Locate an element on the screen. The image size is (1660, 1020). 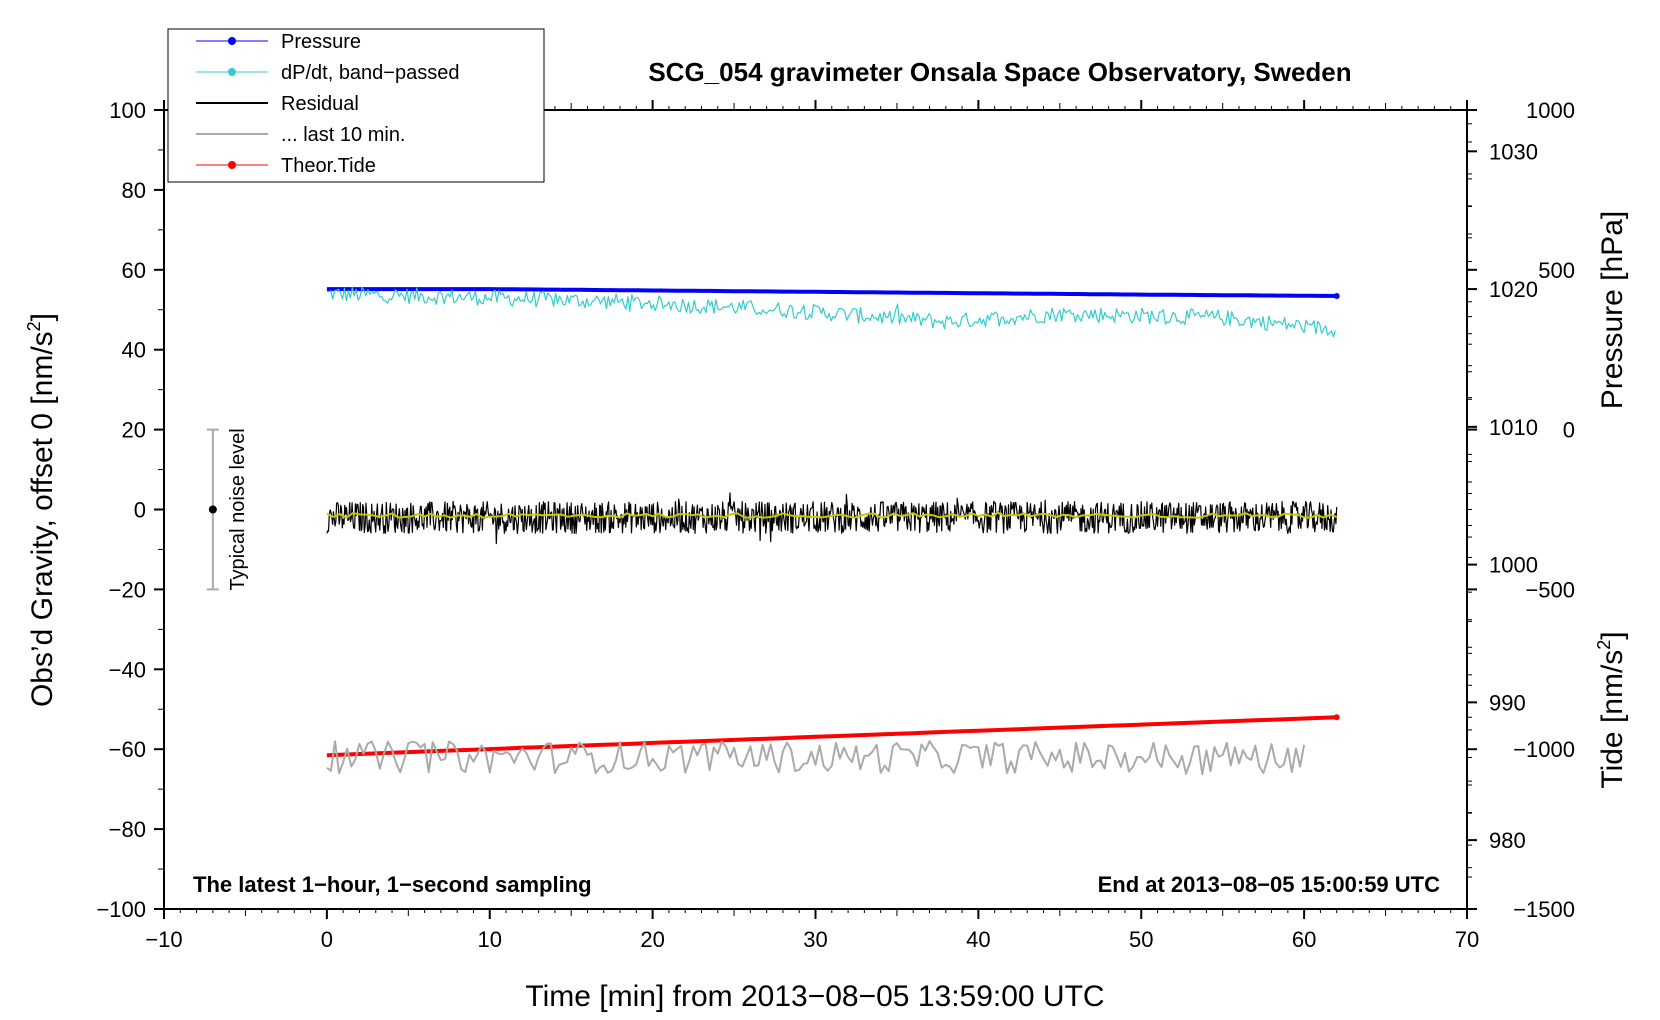
tide-tick-label: −1000 is located at coordinates (1544, 749).